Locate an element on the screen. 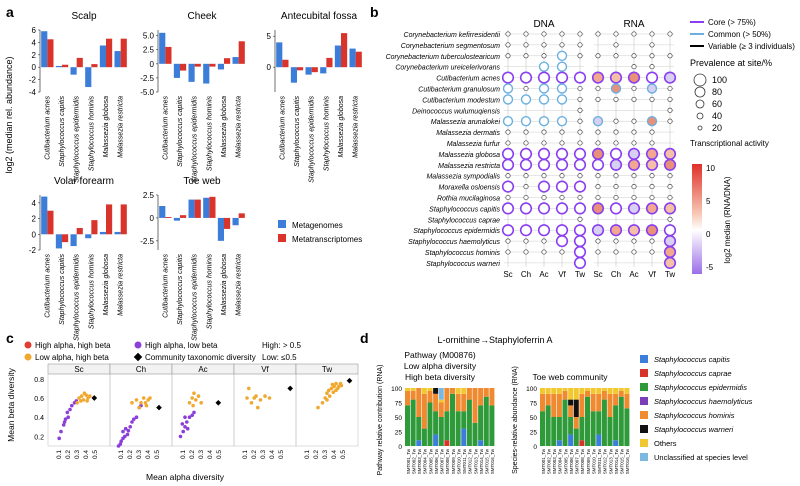 The height and width of the screenshot is (486, 800). species-label: Staphylococcus caprae is located at coordinates (464, 220).